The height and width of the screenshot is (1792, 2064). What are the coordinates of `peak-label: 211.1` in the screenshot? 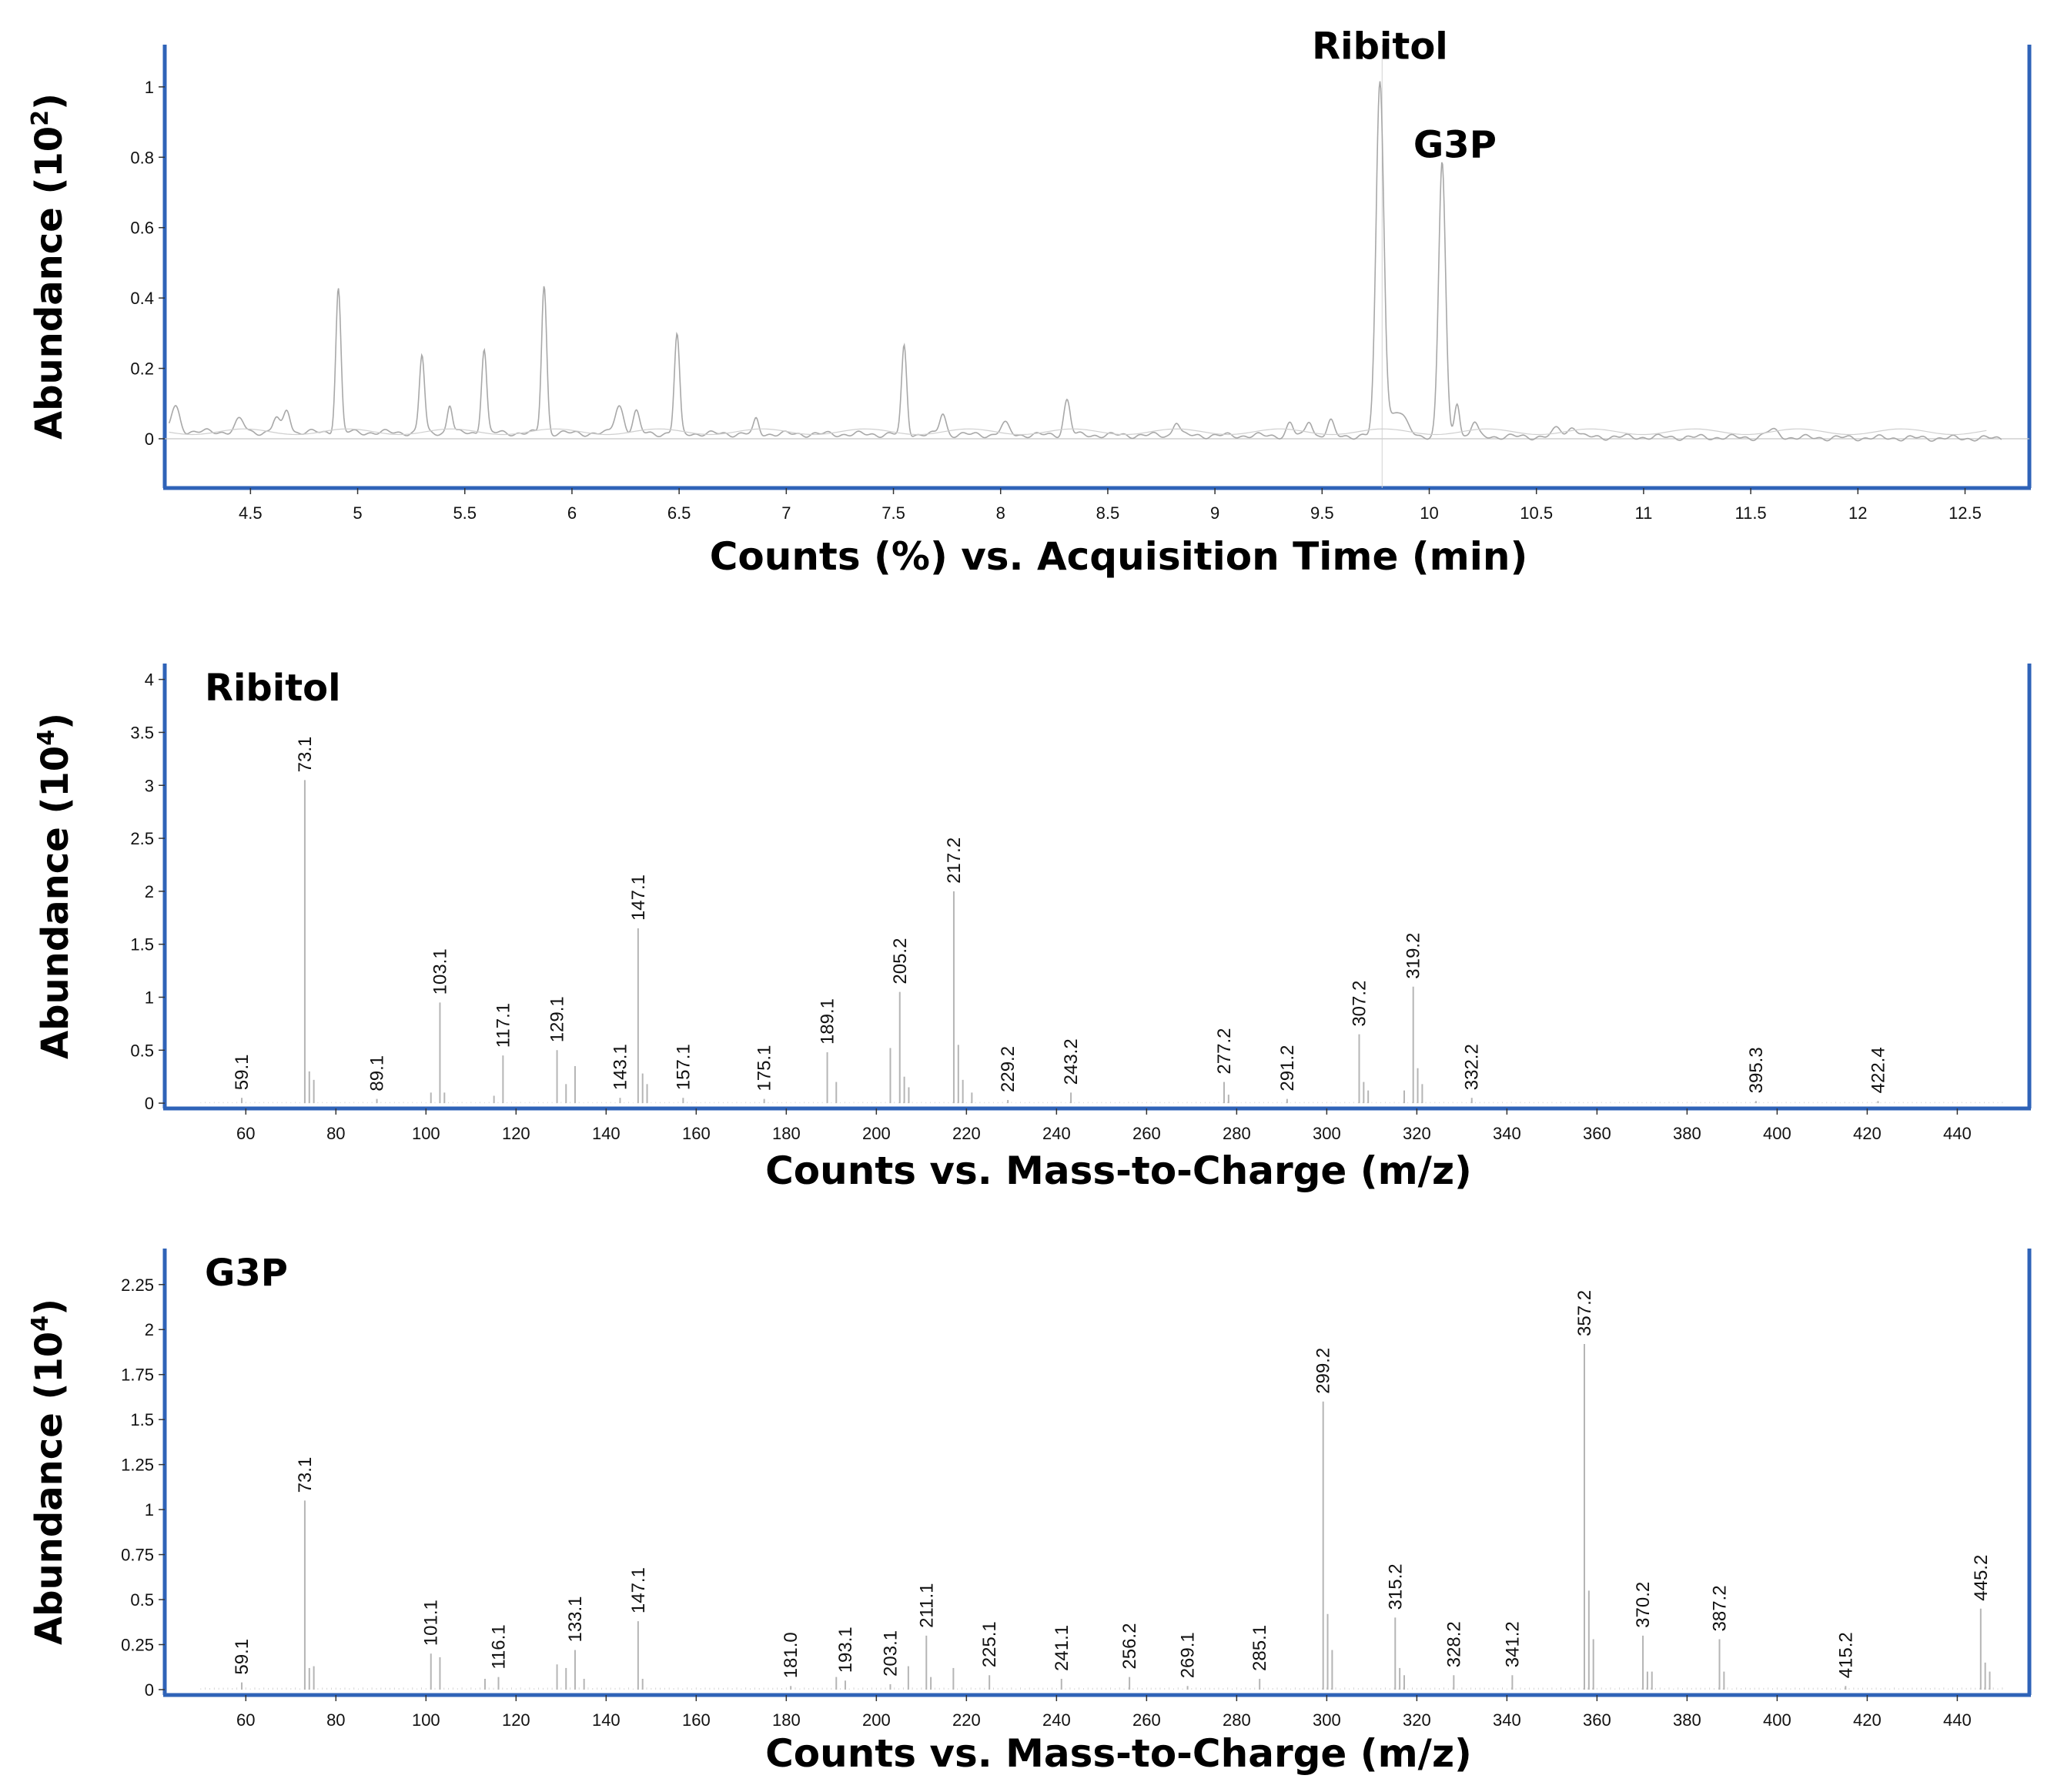 It's located at (926, 1605).